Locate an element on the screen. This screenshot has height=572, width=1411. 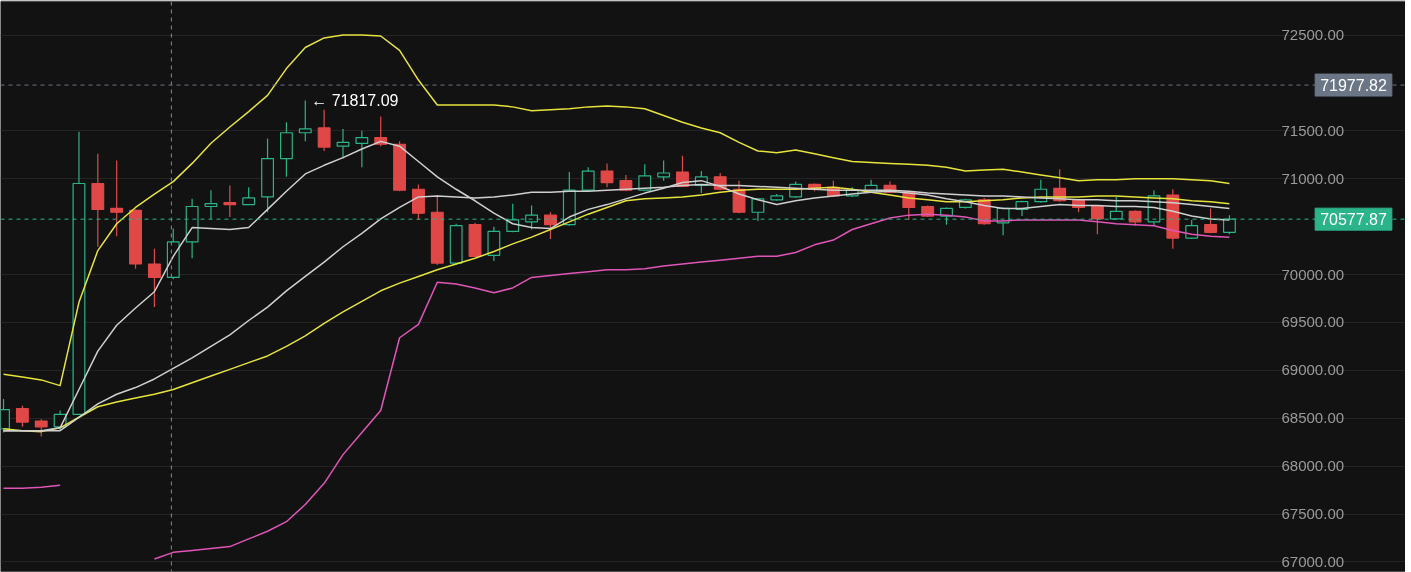
ref-line-label: 71977.82 is located at coordinates (1353, 86).